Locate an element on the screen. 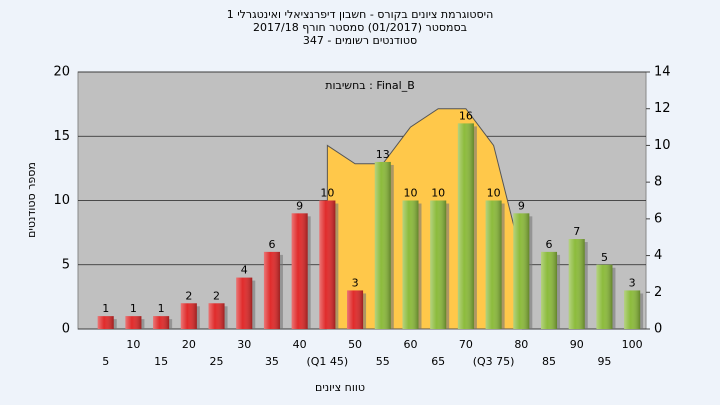  x-tick-label: 40 is located at coordinates (300, 344).